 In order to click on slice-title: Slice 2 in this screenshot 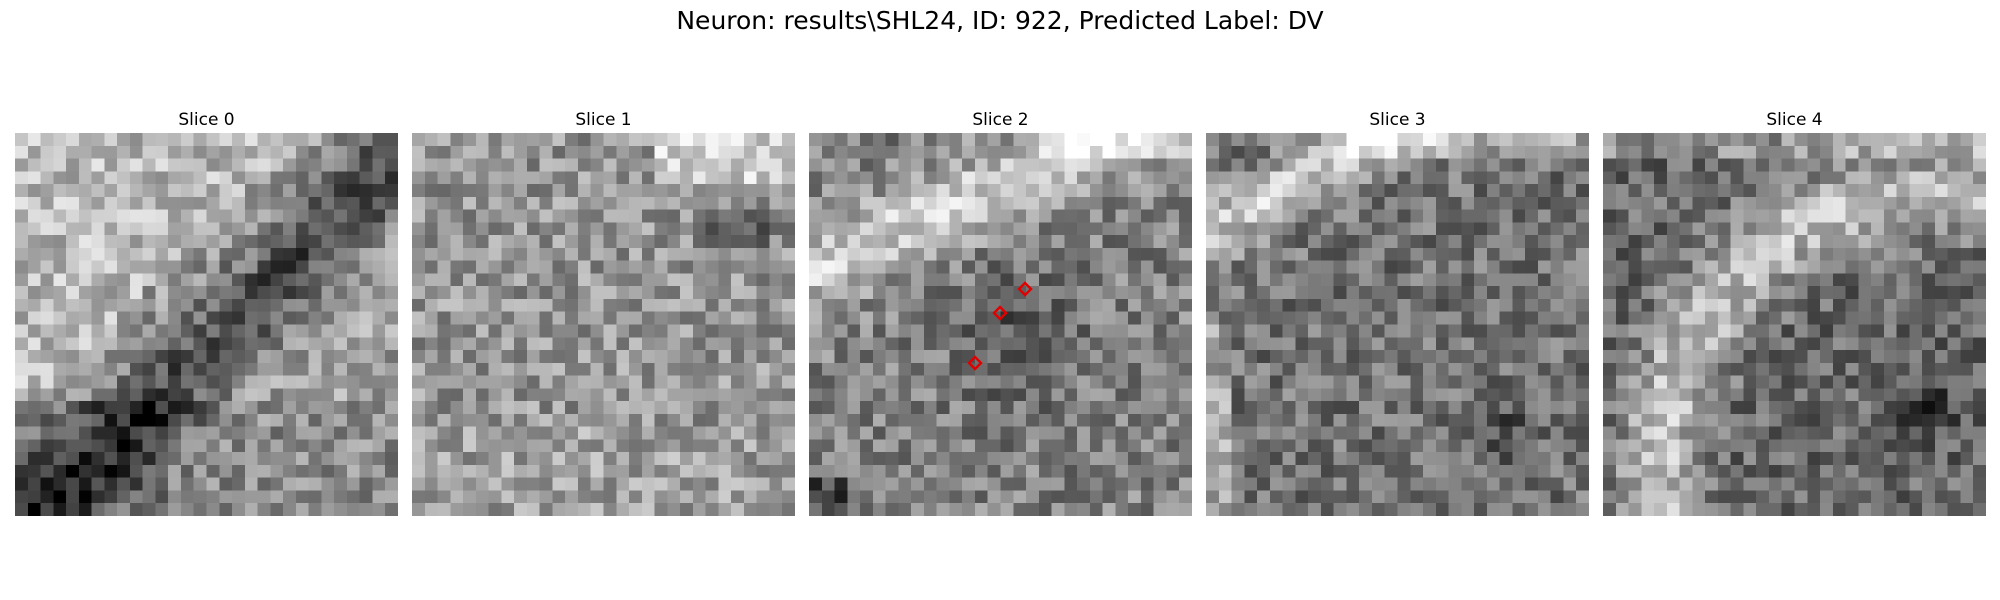, I will do `click(1000, 120)`.